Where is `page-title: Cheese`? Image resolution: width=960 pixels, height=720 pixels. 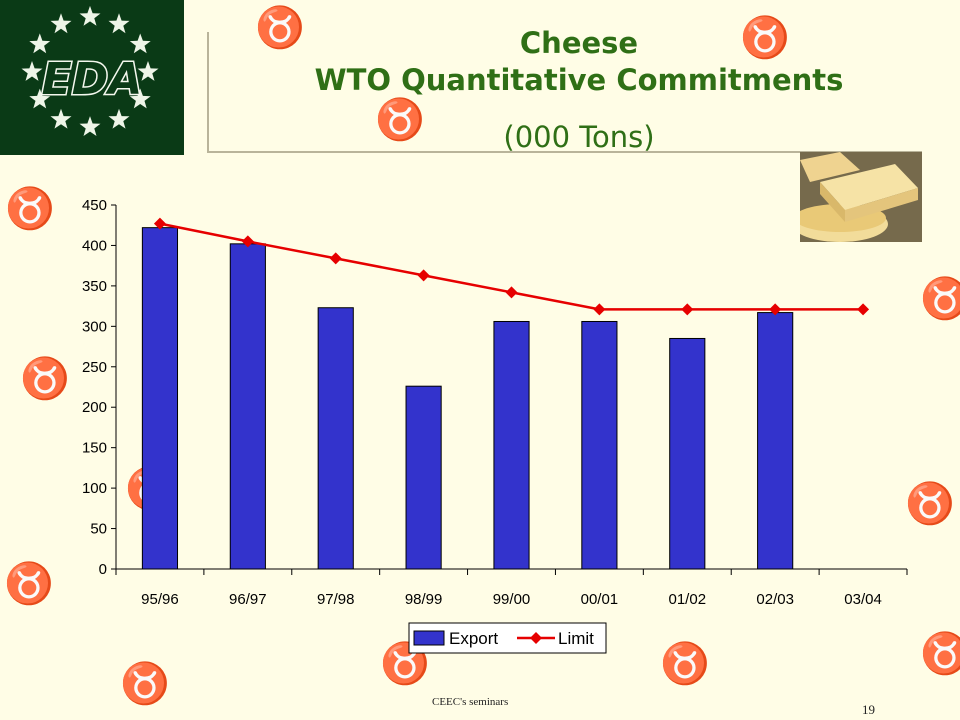
page-title: Cheese is located at coordinates (579, 43).